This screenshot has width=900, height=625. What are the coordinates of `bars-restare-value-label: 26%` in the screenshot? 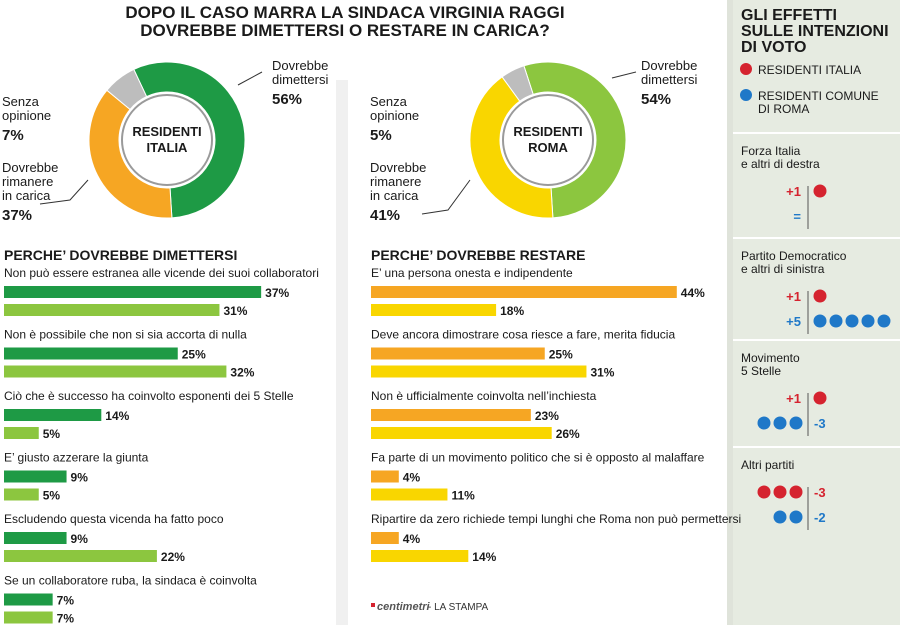 It's located at (568, 434).